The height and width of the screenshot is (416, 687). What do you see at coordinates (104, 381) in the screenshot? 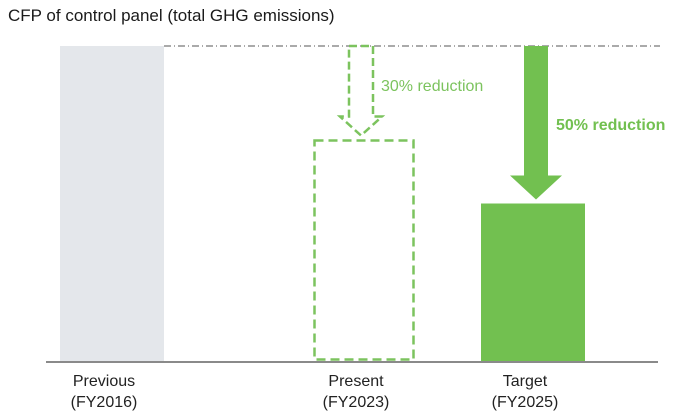
I see `tick-label-0-line1: Previous` at bounding box center [104, 381].